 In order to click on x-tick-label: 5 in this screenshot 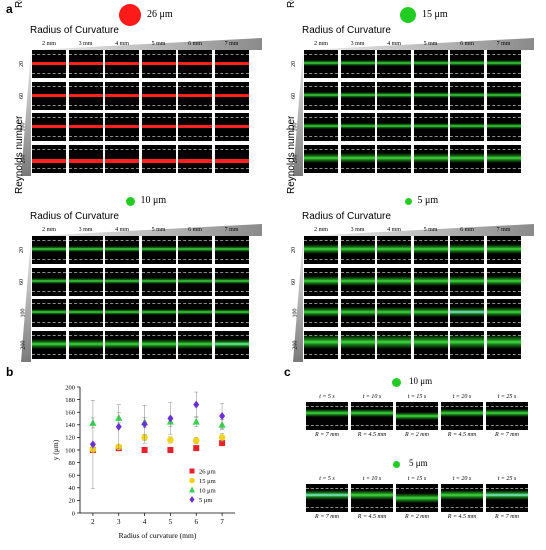, I will do `click(171, 522)`.